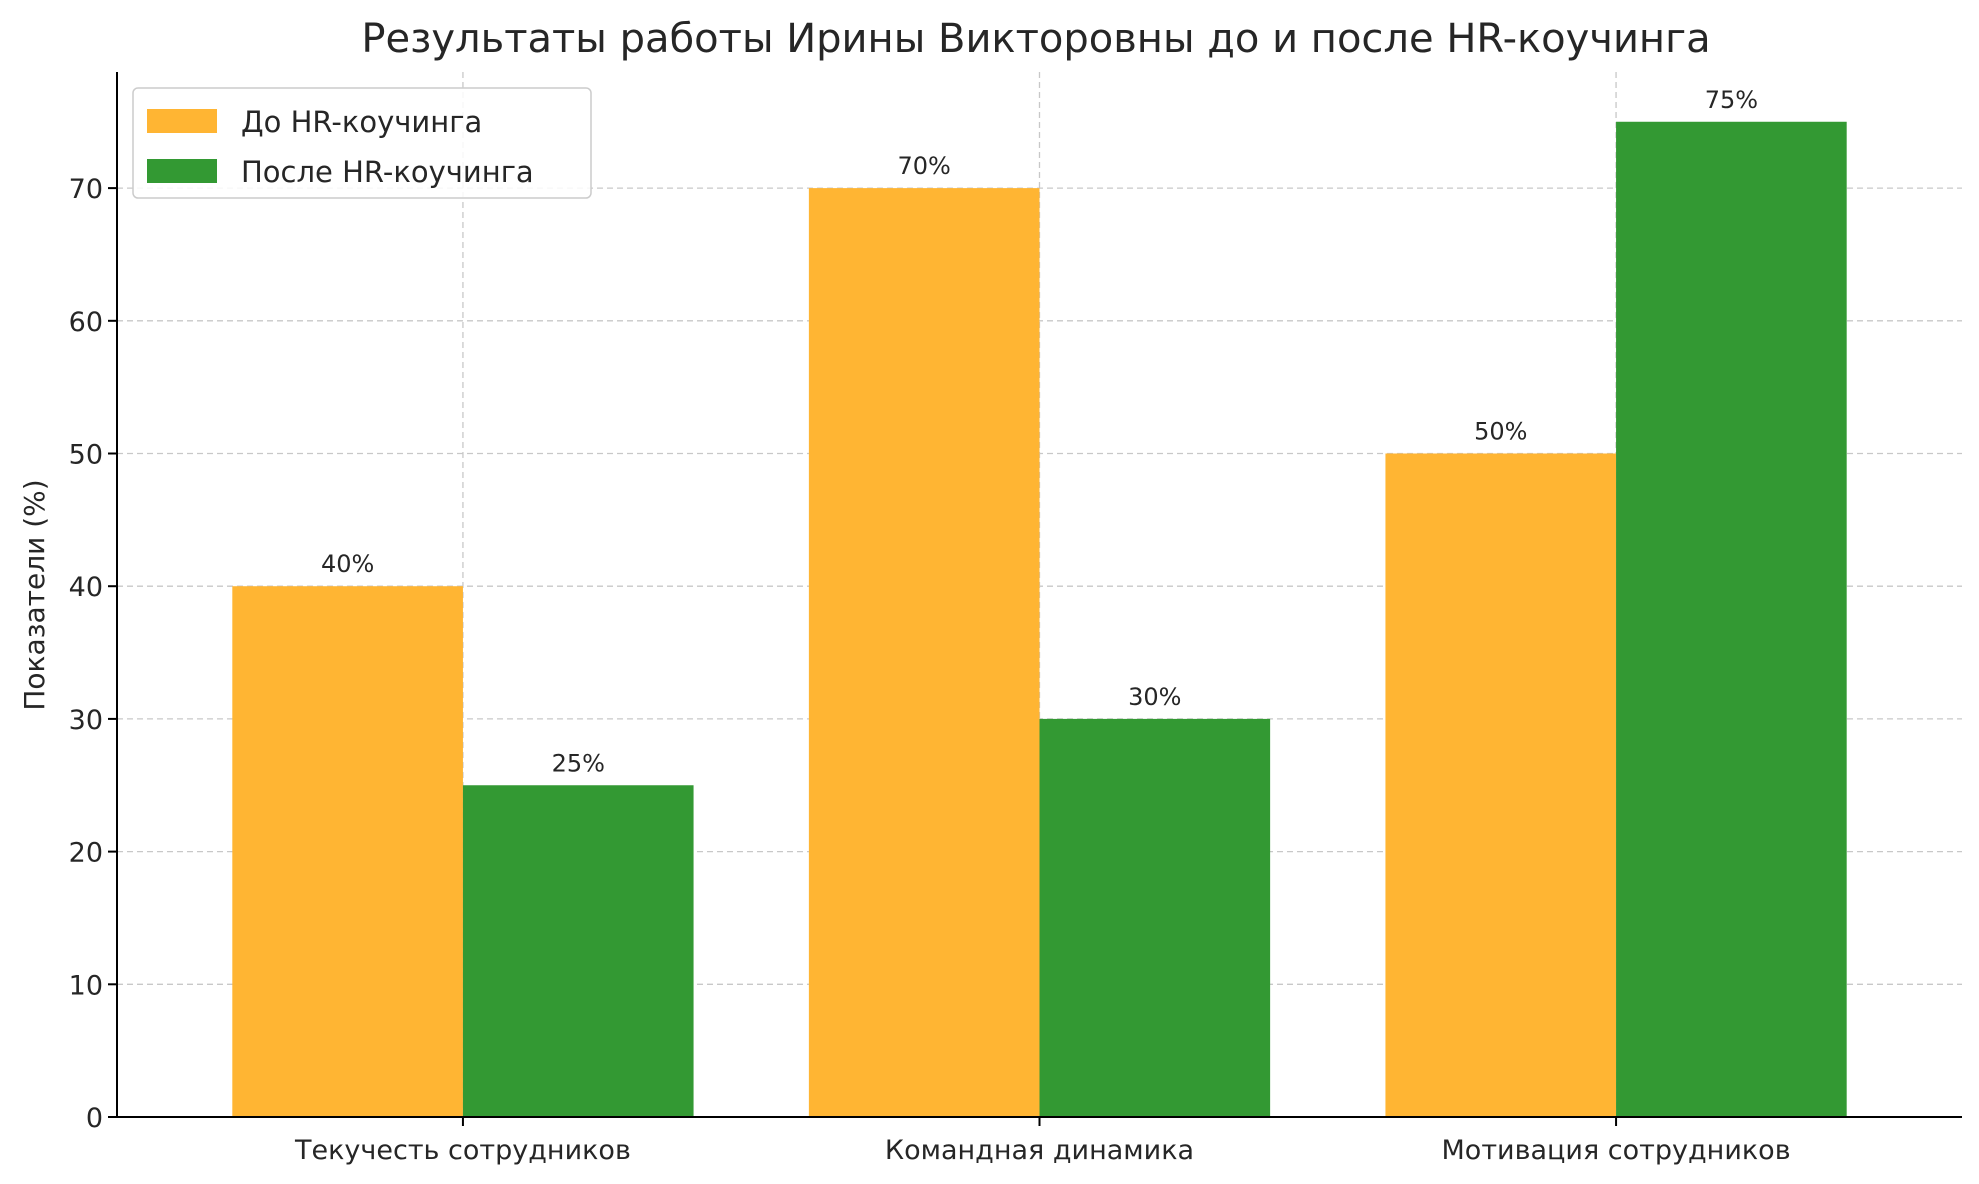  I want to click on bar-data-label: 50%, so click(1500, 432).